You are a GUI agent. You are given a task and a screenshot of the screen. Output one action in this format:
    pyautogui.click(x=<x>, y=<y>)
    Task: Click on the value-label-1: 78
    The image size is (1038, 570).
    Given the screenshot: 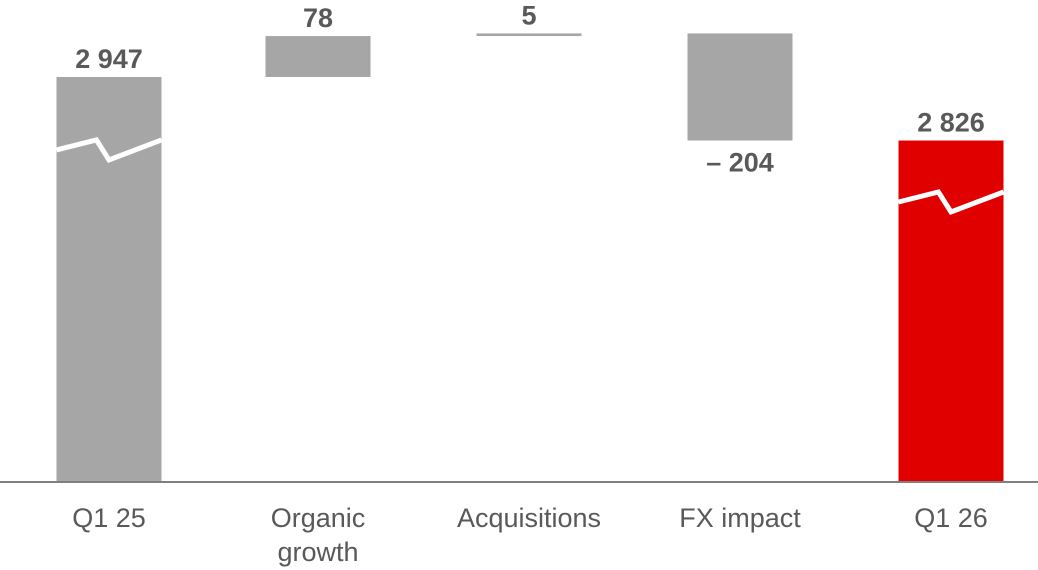 What is the action you would take?
    pyautogui.click(x=318, y=18)
    